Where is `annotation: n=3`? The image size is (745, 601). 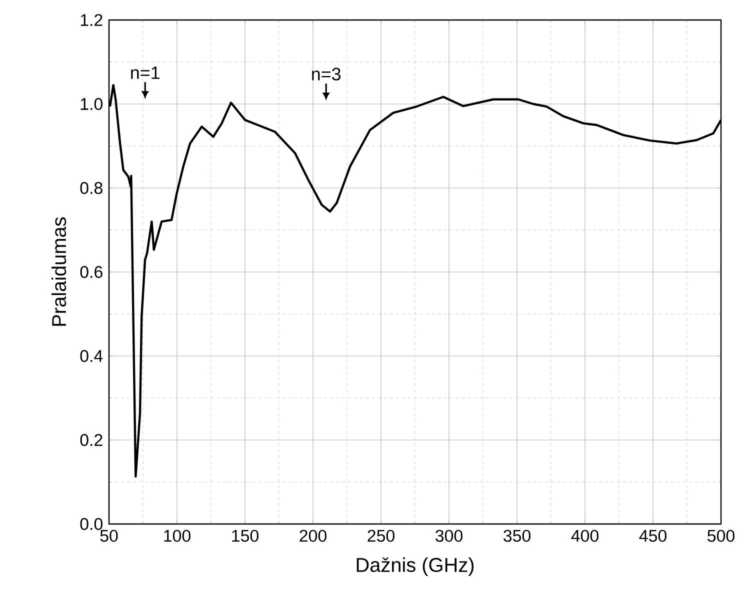 annotation: n=3 is located at coordinates (326, 74).